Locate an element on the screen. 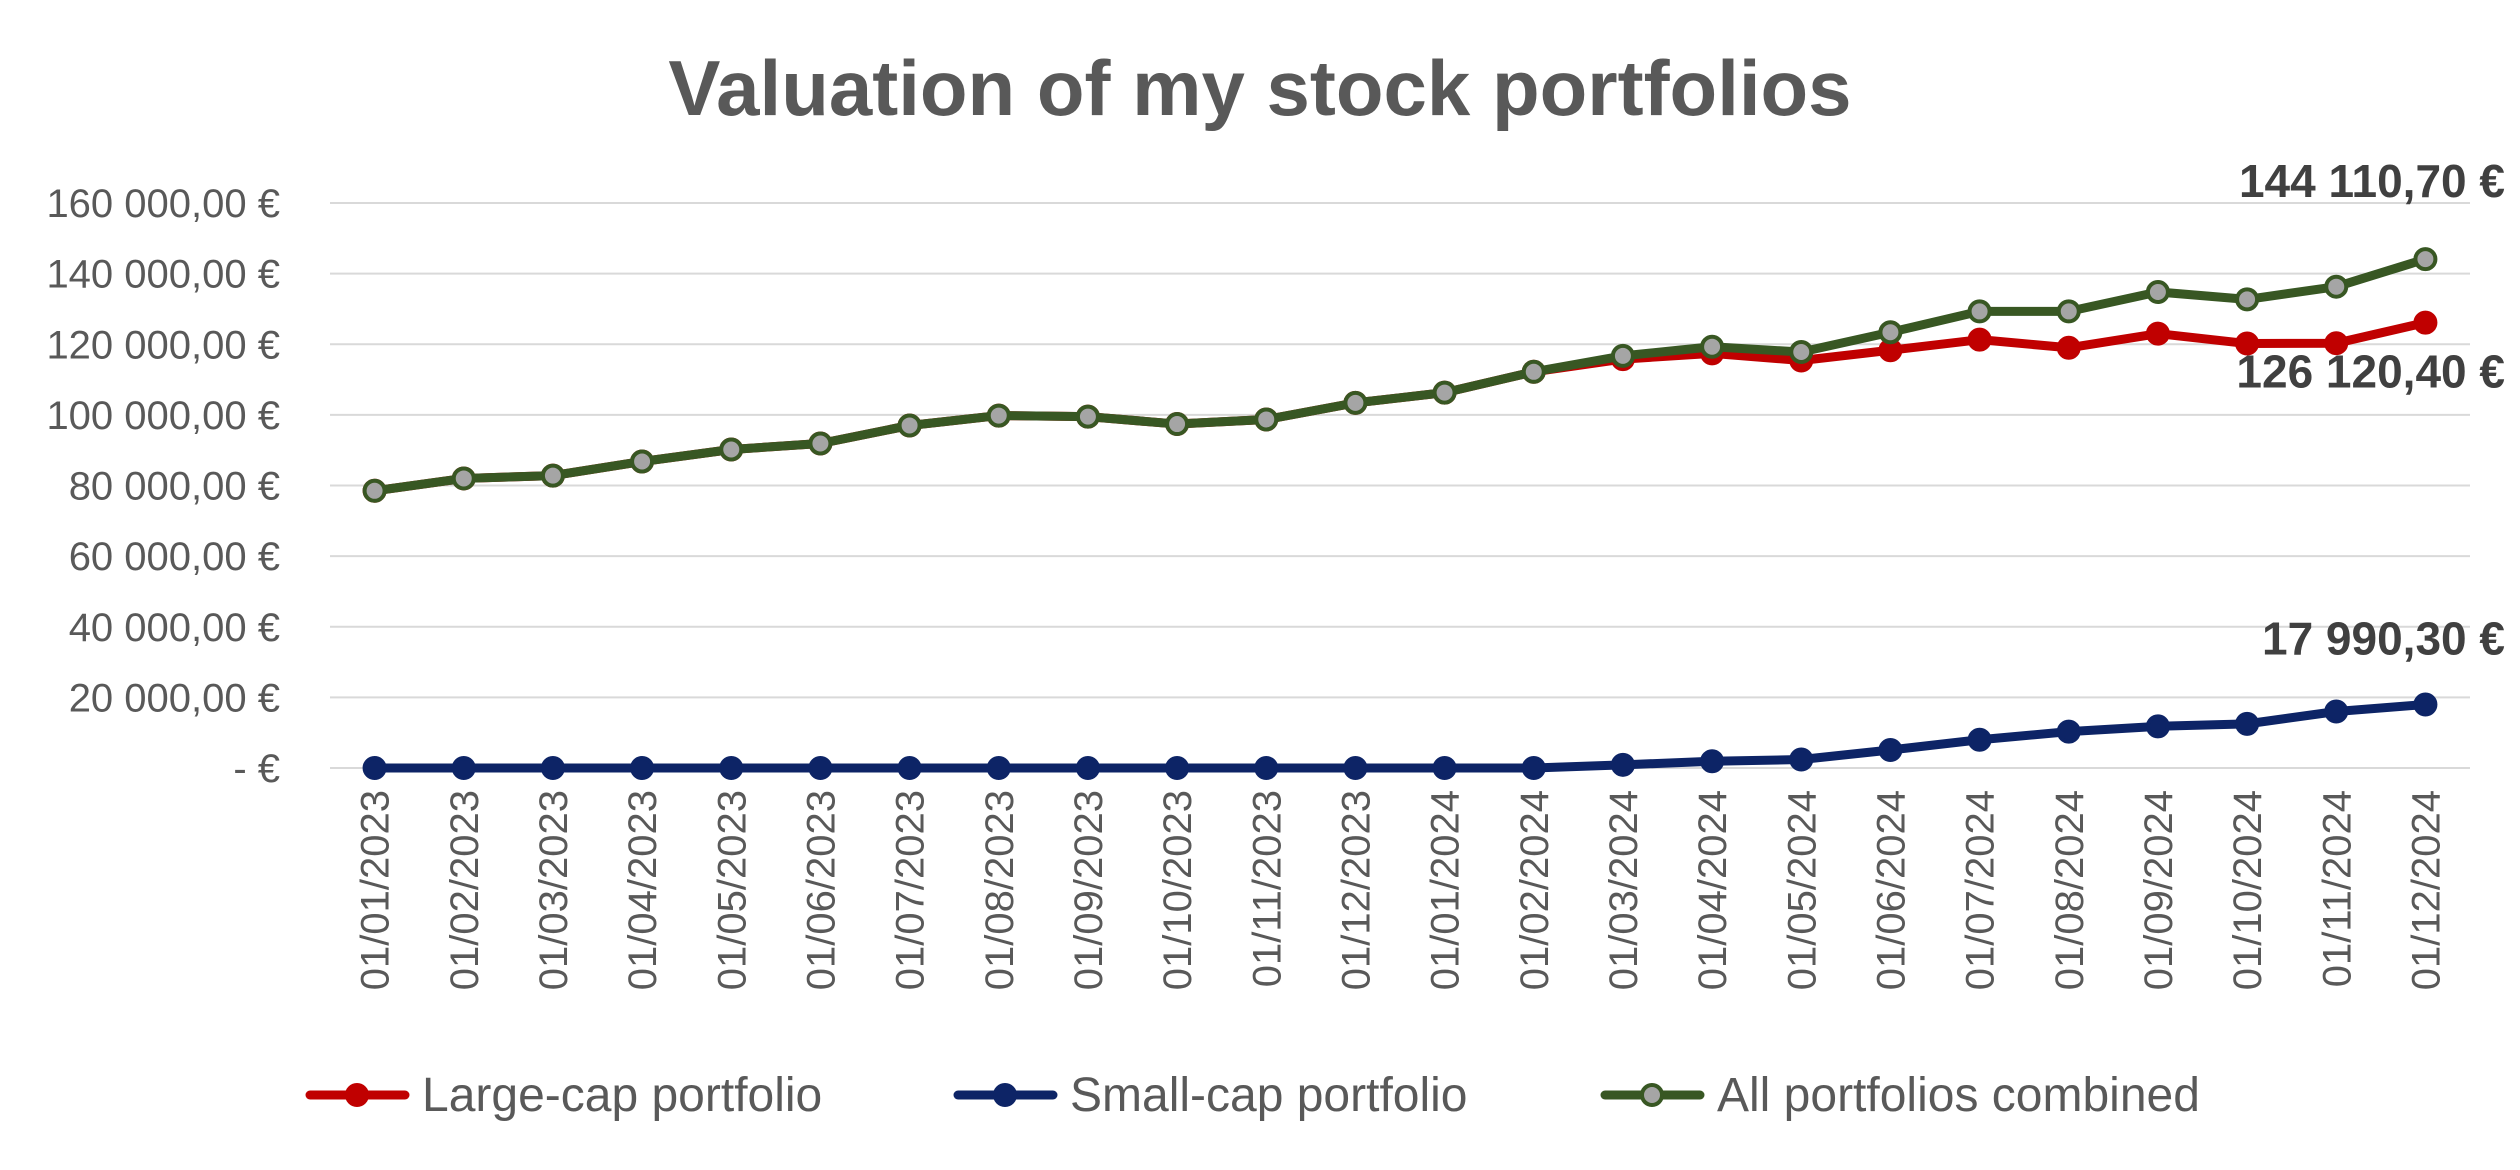  legend-label: Small-cap portfolio is located at coordinates (1269, 1095).